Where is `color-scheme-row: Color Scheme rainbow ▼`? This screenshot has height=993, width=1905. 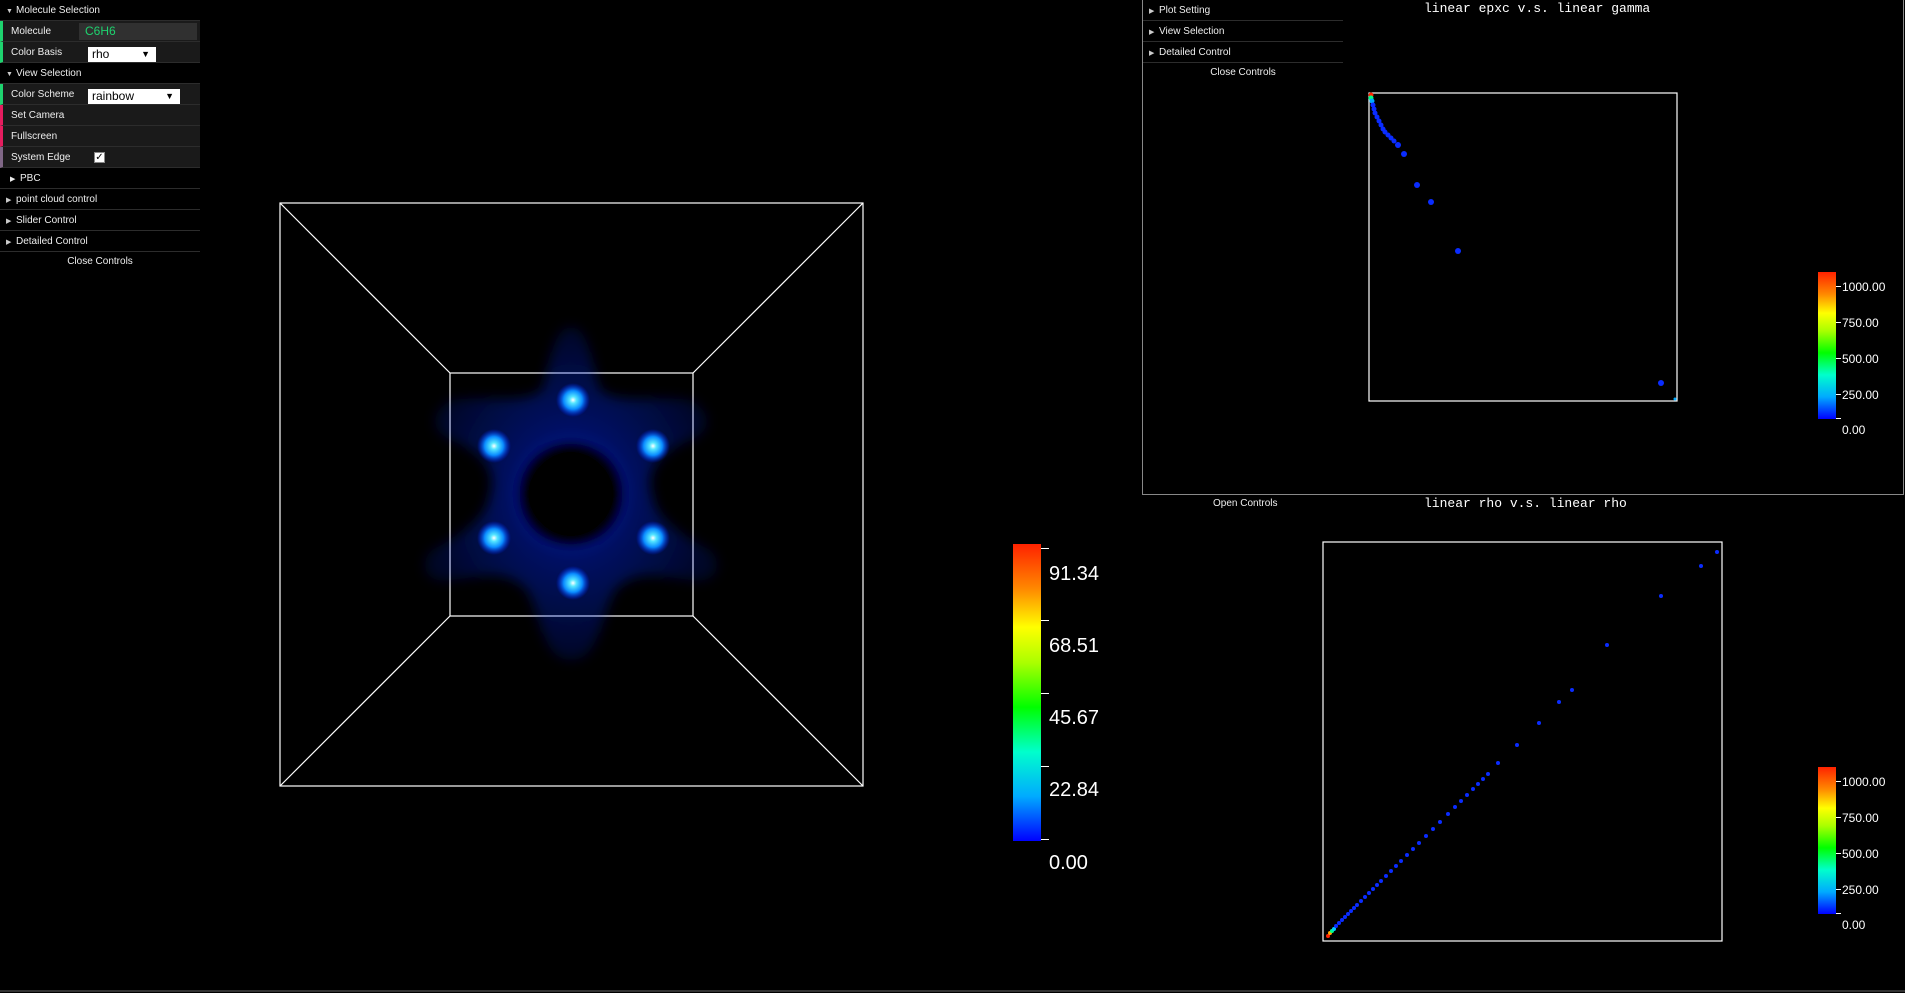 color-scheme-row: Color Scheme rainbow ▼ is located at coordinates (100, 94).